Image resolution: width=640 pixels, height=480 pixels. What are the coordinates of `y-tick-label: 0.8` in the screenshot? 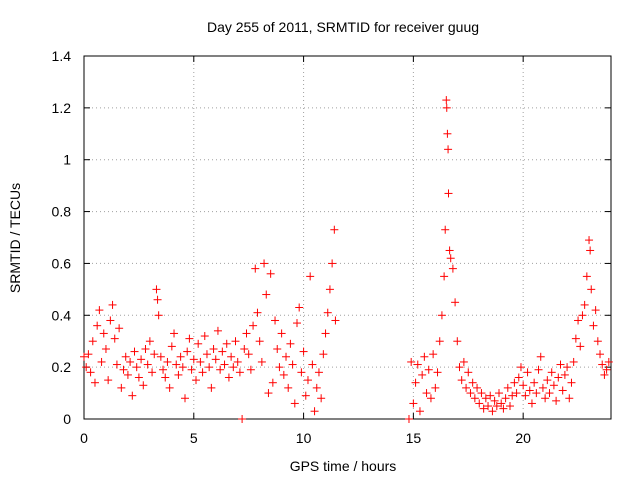 It's located at (62, 212).